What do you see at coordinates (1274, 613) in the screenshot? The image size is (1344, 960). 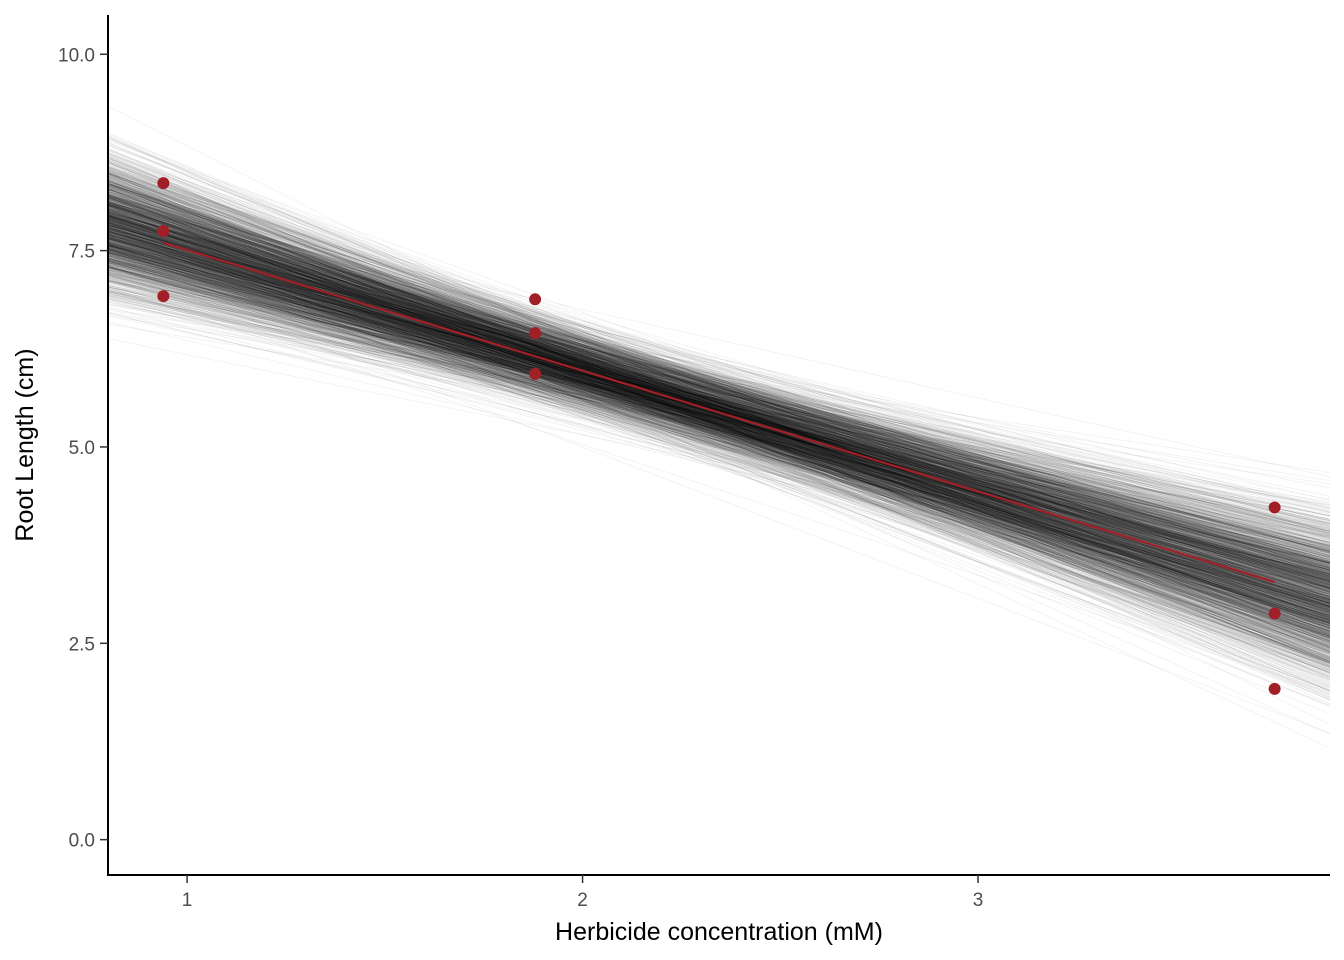 I see `data-point` at bounding box center [1274, 613].